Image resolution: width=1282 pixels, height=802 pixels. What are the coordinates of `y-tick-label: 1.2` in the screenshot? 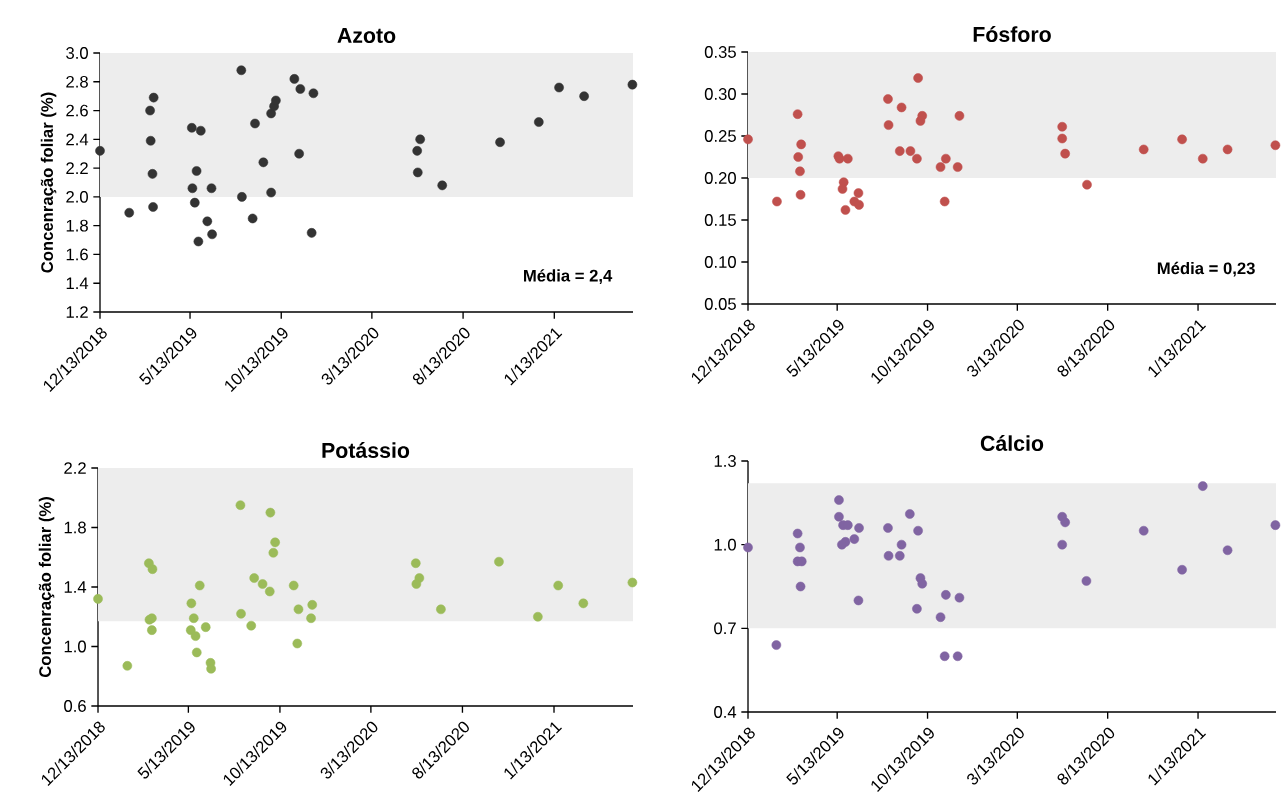 It's located at (77, 312).